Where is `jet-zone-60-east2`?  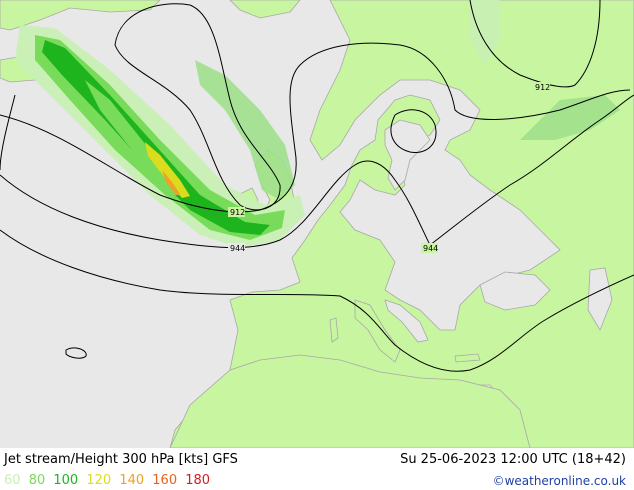
jet-zone-60-east2 is located at coordinates (570, 117).